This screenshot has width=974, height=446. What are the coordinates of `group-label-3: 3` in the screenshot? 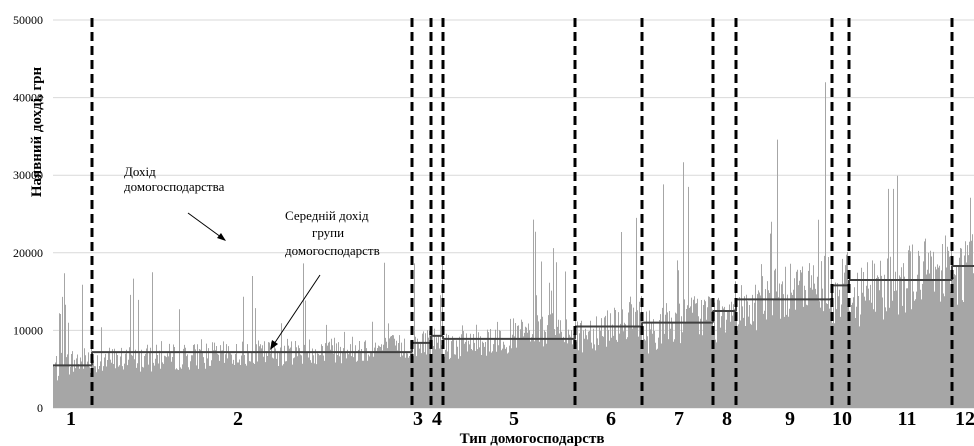 It's located at (418, 419).